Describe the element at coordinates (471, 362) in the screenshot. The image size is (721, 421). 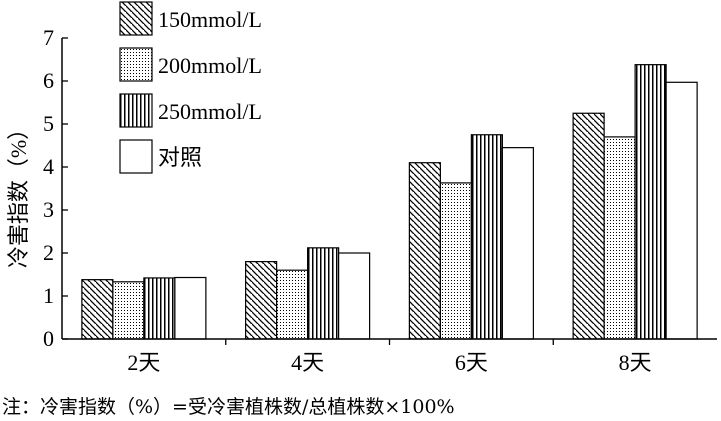
I see `x-tick-label: 6天` at that location.